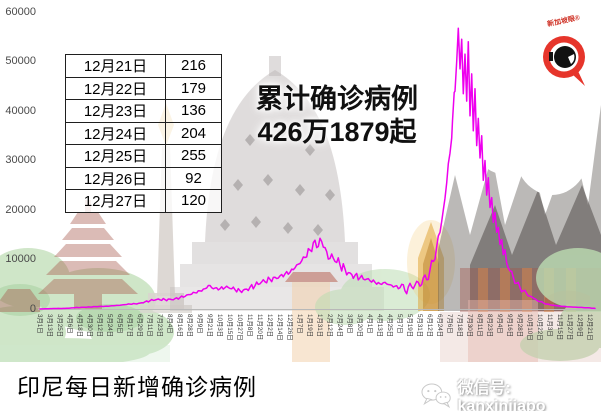  Describe the element at coordinates (500, 324) in the screenshot. I see `x-axis-tick-label: 9月4日` at that location.